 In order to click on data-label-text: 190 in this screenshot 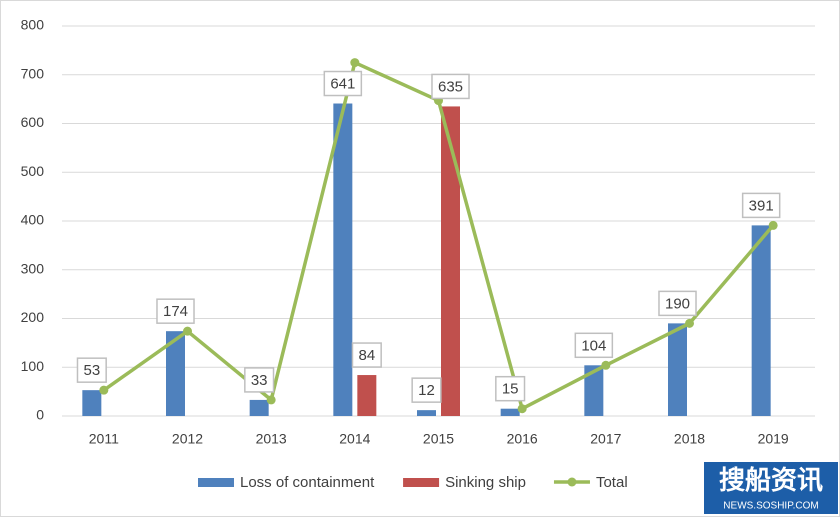, I will do `click(677, 303)`.